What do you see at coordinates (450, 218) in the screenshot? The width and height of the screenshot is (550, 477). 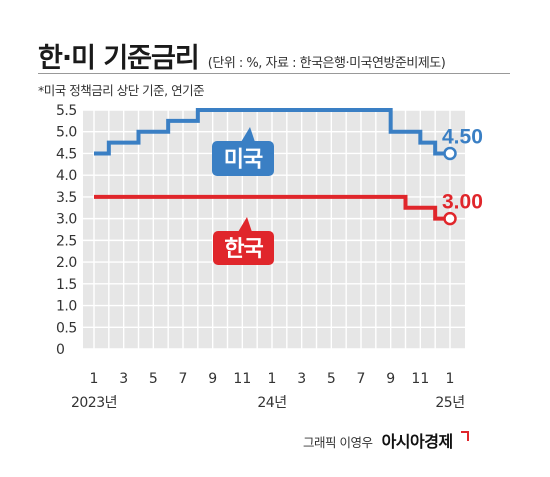 I see `series-end-point-korea` at bounding box center [450, 218].